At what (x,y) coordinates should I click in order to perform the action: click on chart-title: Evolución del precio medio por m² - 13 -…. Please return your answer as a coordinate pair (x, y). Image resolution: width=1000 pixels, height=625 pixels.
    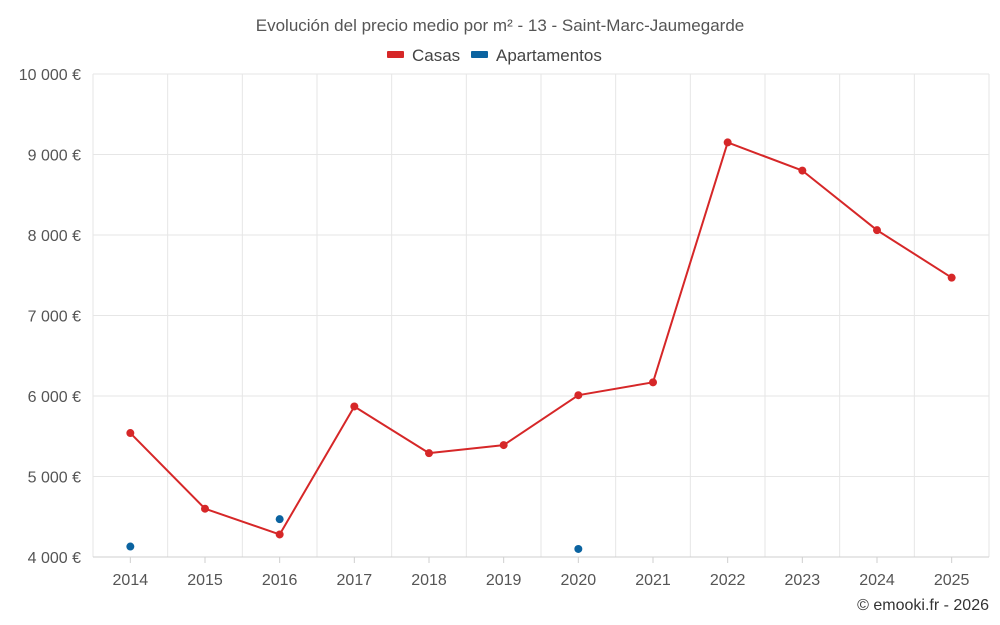
    Looking at the image, I should click on (500, 25).